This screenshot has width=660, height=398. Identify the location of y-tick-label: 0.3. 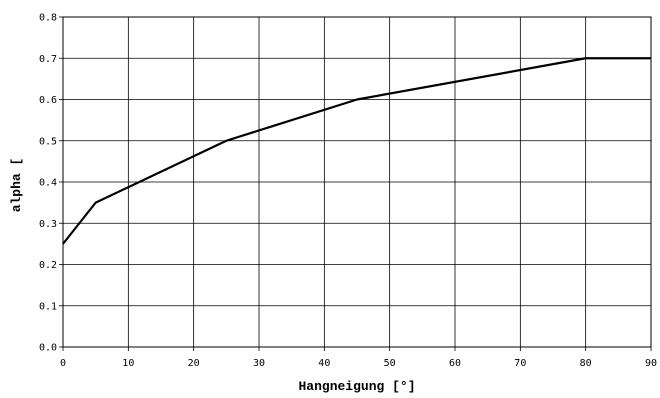
(48, 224).